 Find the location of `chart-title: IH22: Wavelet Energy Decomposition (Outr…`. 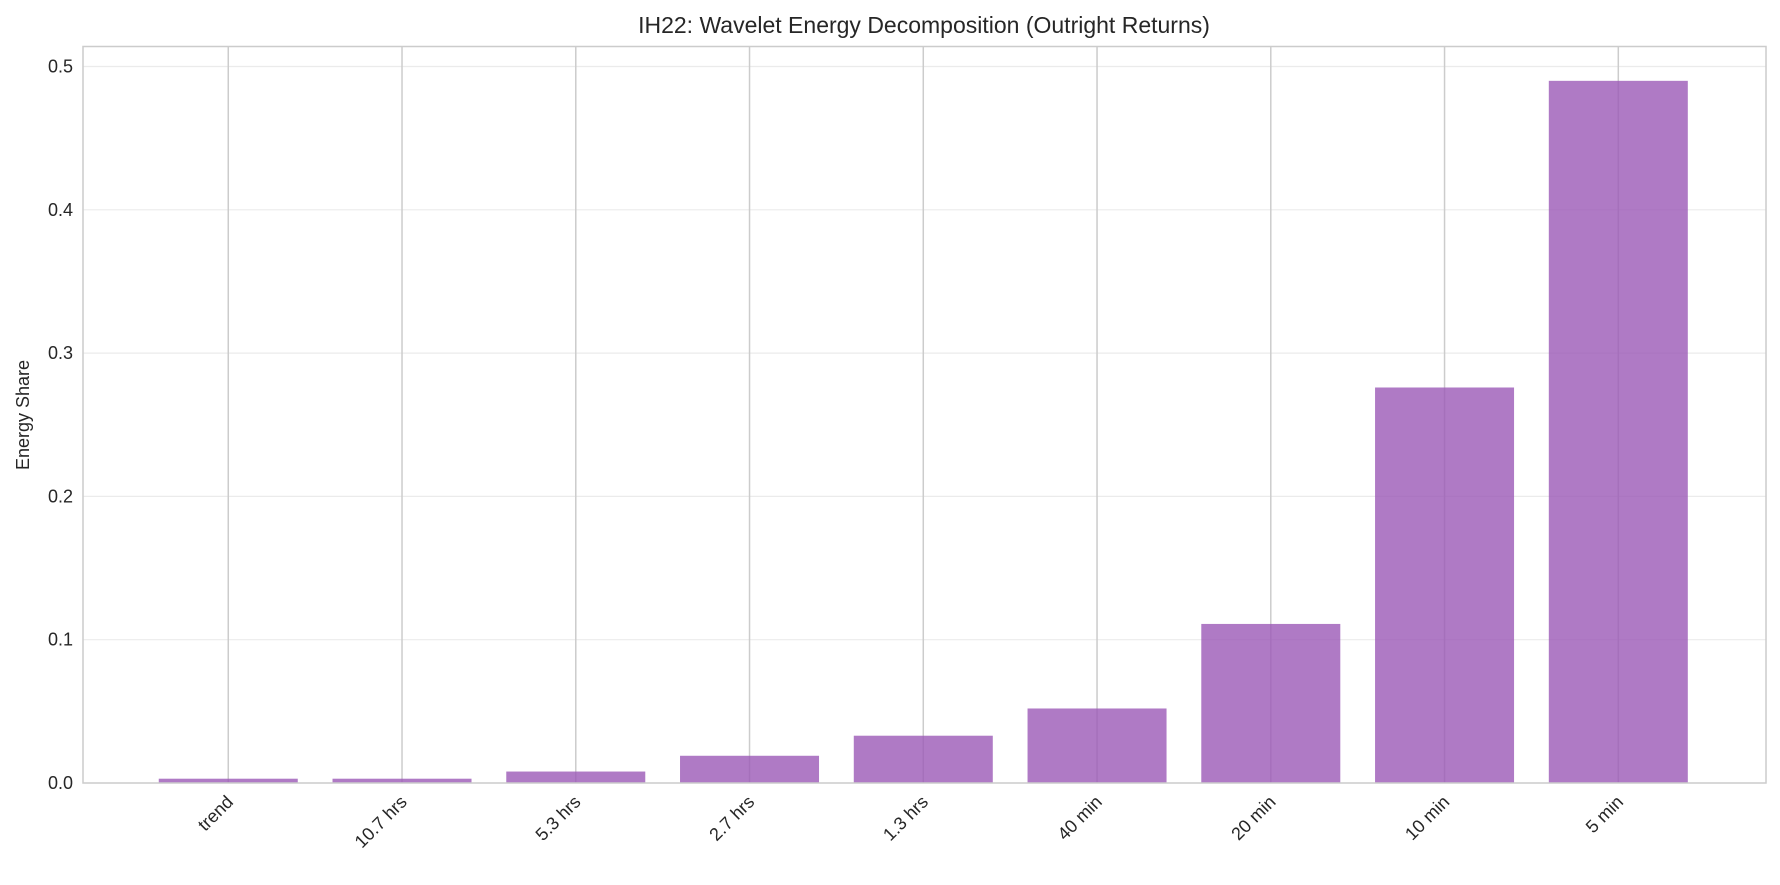

chart-title: IH22: Wavelet Energy Decomposition (Outr… is located at coordinates (924, 25).